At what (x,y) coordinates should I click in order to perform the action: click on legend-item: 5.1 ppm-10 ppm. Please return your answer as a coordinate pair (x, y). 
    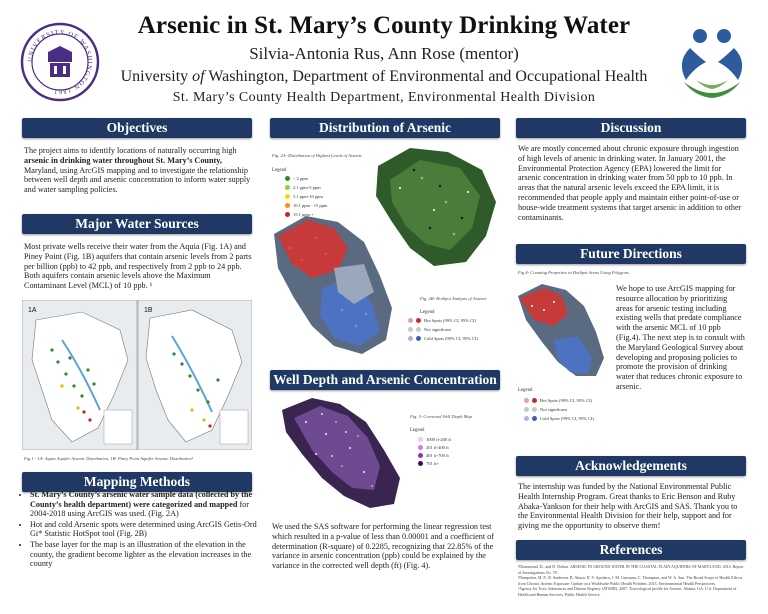
    Looking at the image, I should click on (304, 196).